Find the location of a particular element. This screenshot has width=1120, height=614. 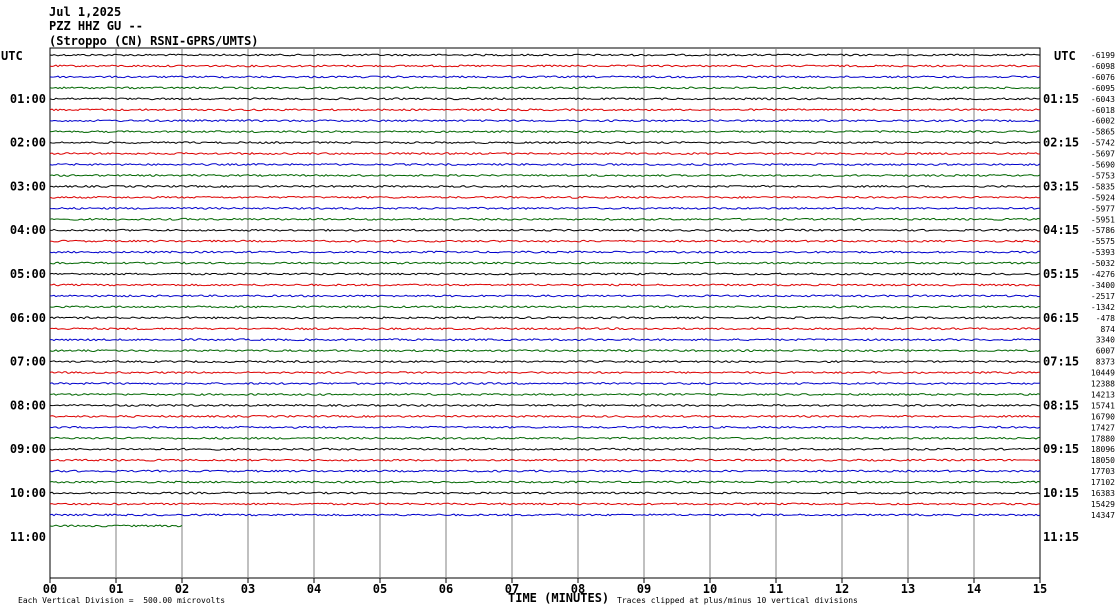

left-utc-label: UTC is located at coordinates (12, 56).